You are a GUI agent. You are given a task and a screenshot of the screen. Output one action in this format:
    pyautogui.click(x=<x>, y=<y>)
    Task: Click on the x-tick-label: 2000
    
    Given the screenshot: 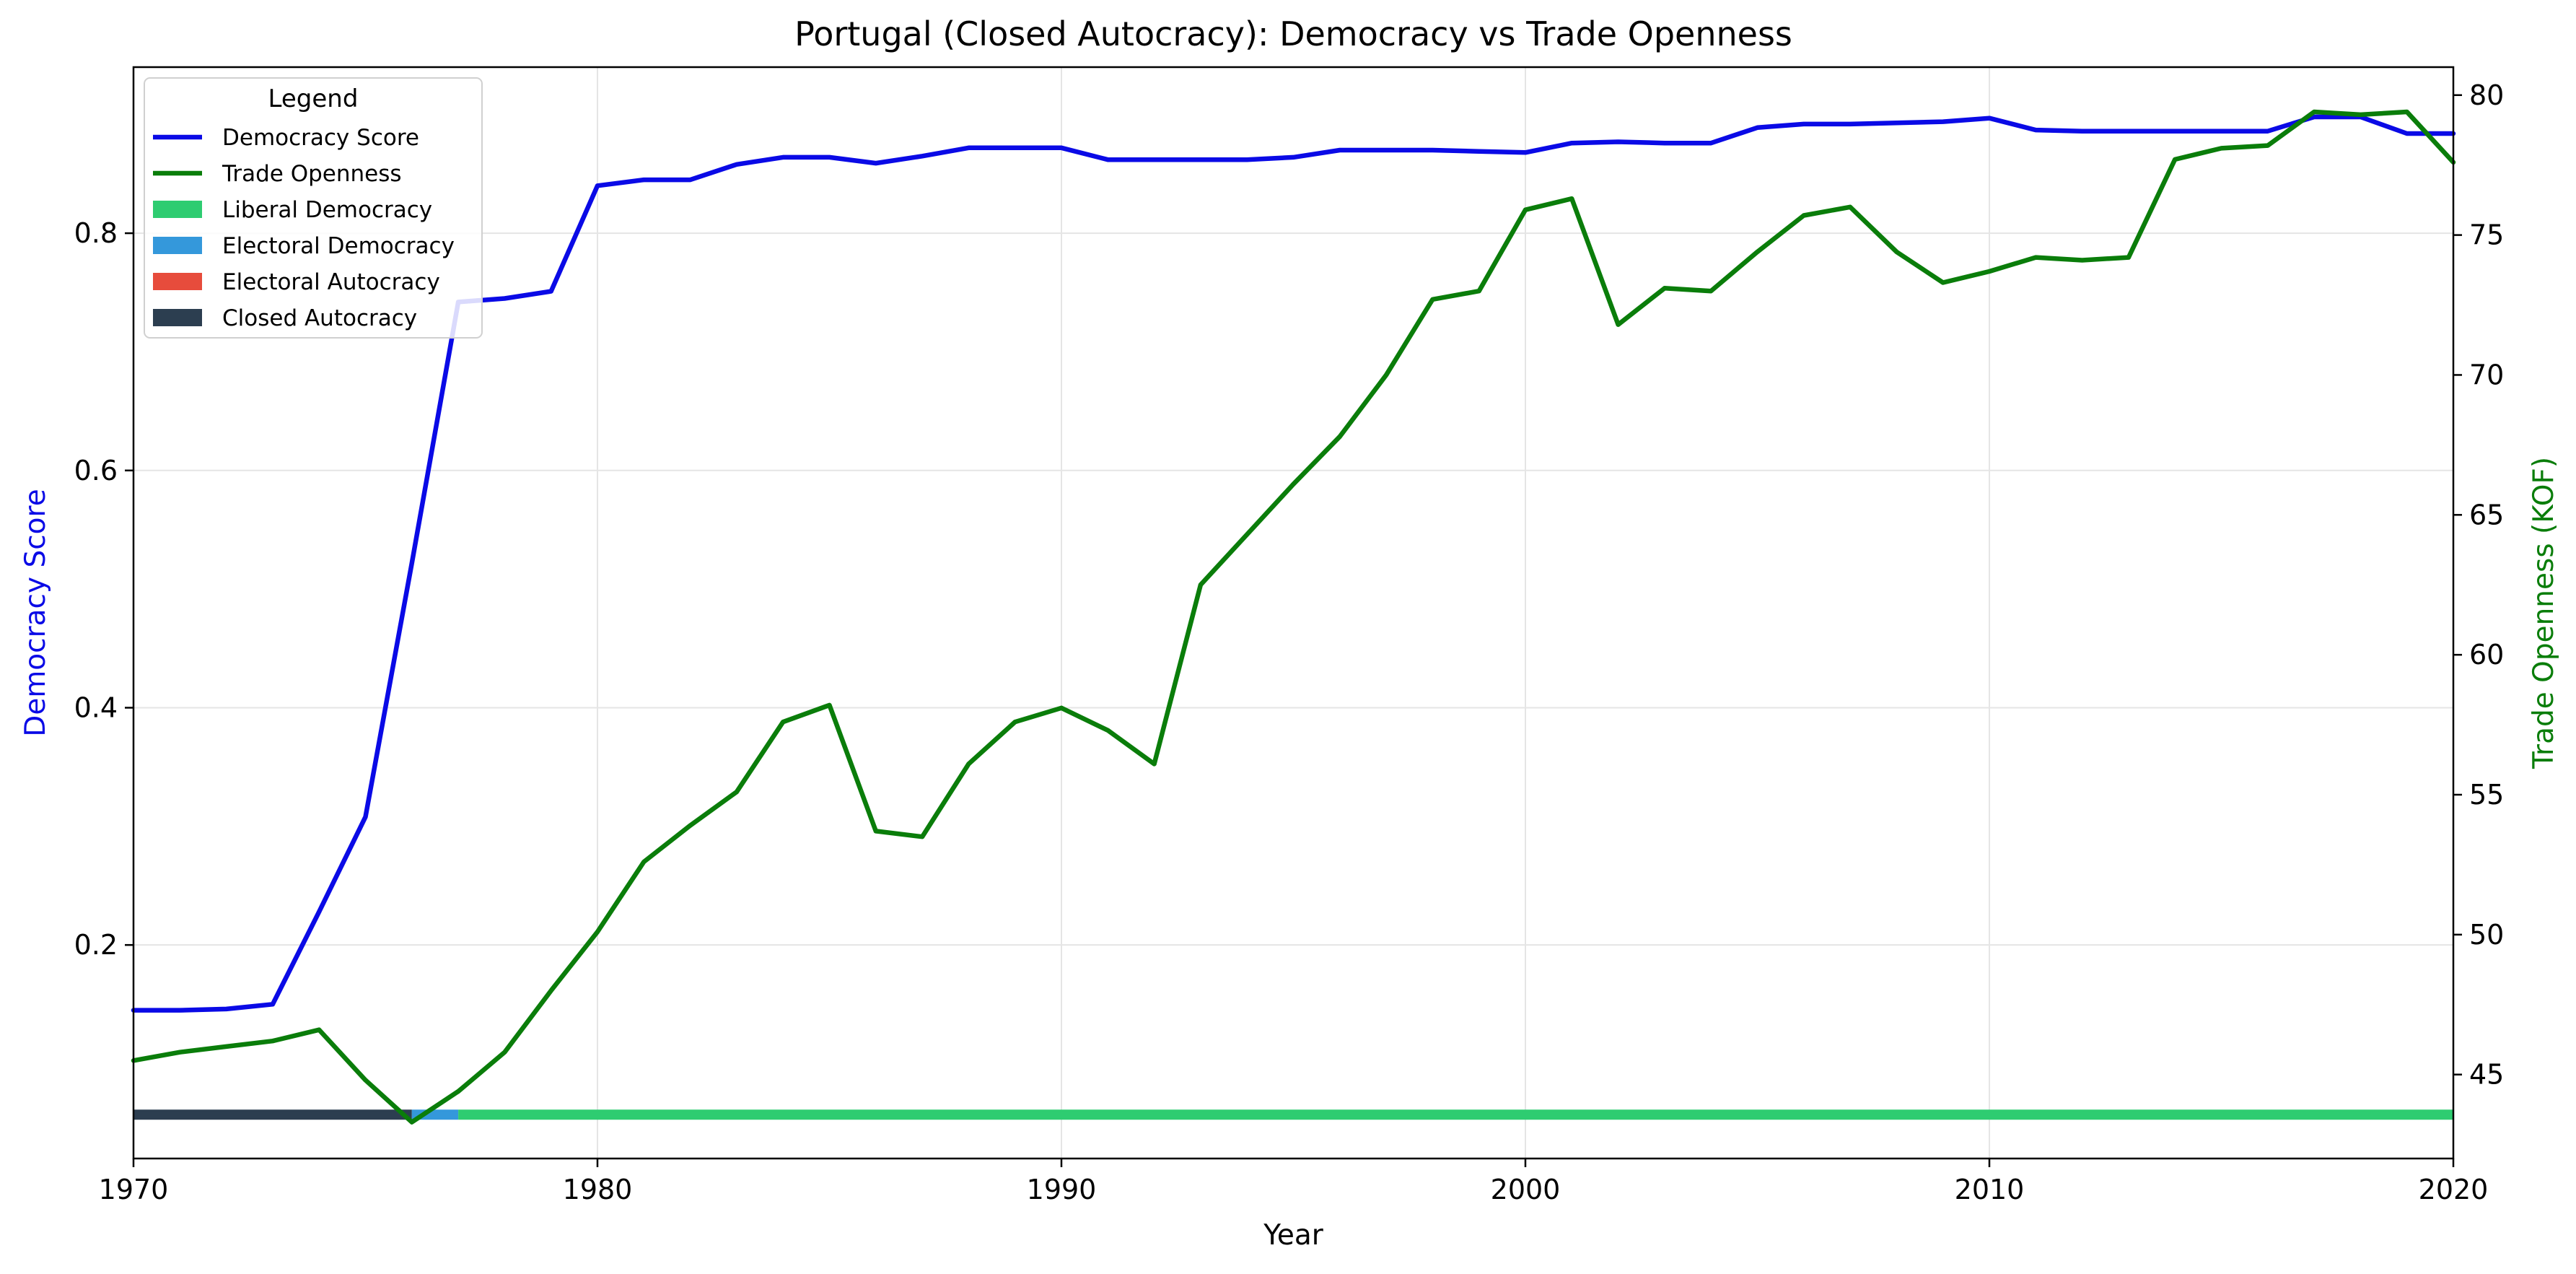 What is the action you would take?
    pyautogui.click(x=1526, y=1189)
    